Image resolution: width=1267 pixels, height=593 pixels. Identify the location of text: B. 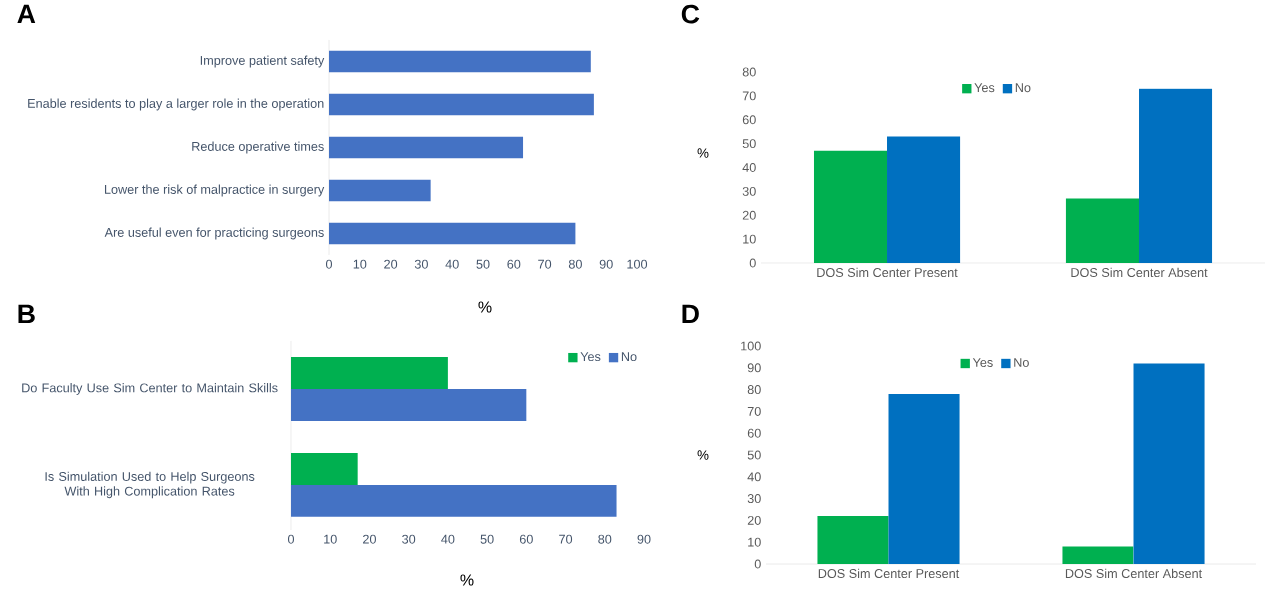
(26, 314).